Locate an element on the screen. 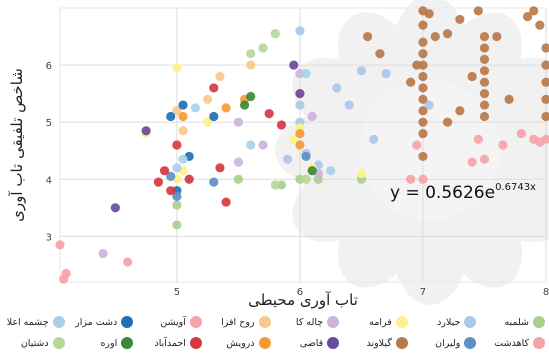 The height and width of the screenshot is (358, 549). y-tick-label: 6 is located at coordinates (49, 66).